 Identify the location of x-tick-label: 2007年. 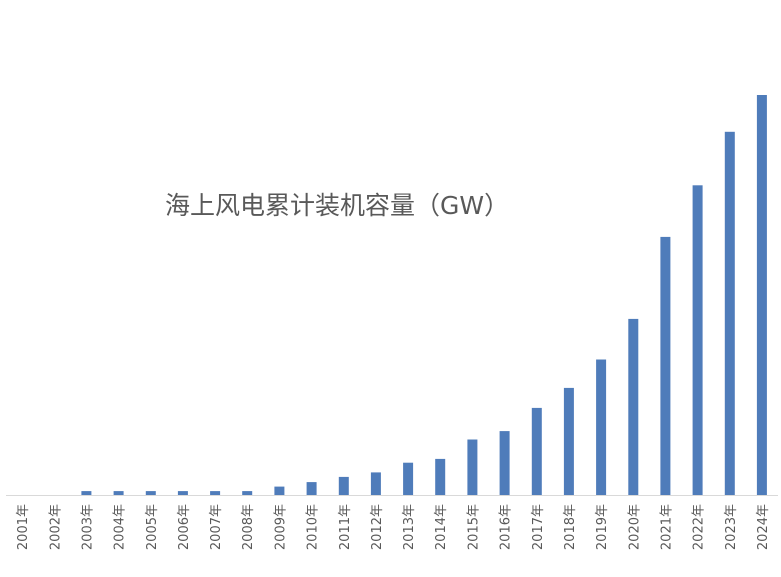
(216, 527).